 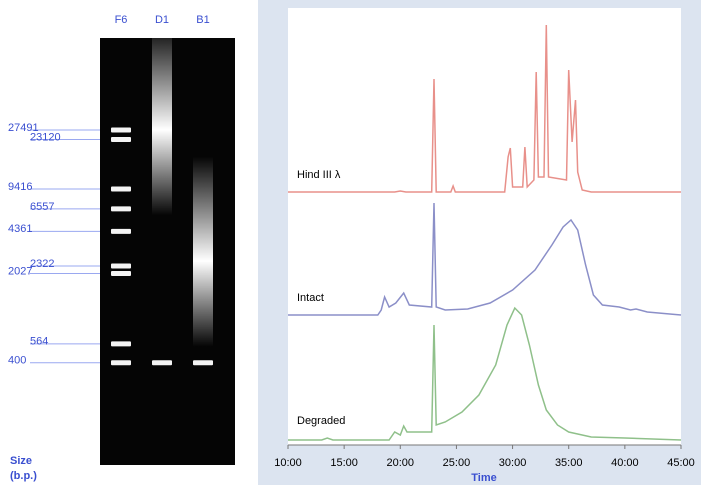 I want to click on x-tick-label: 45:00, so click(x=681, y=463).